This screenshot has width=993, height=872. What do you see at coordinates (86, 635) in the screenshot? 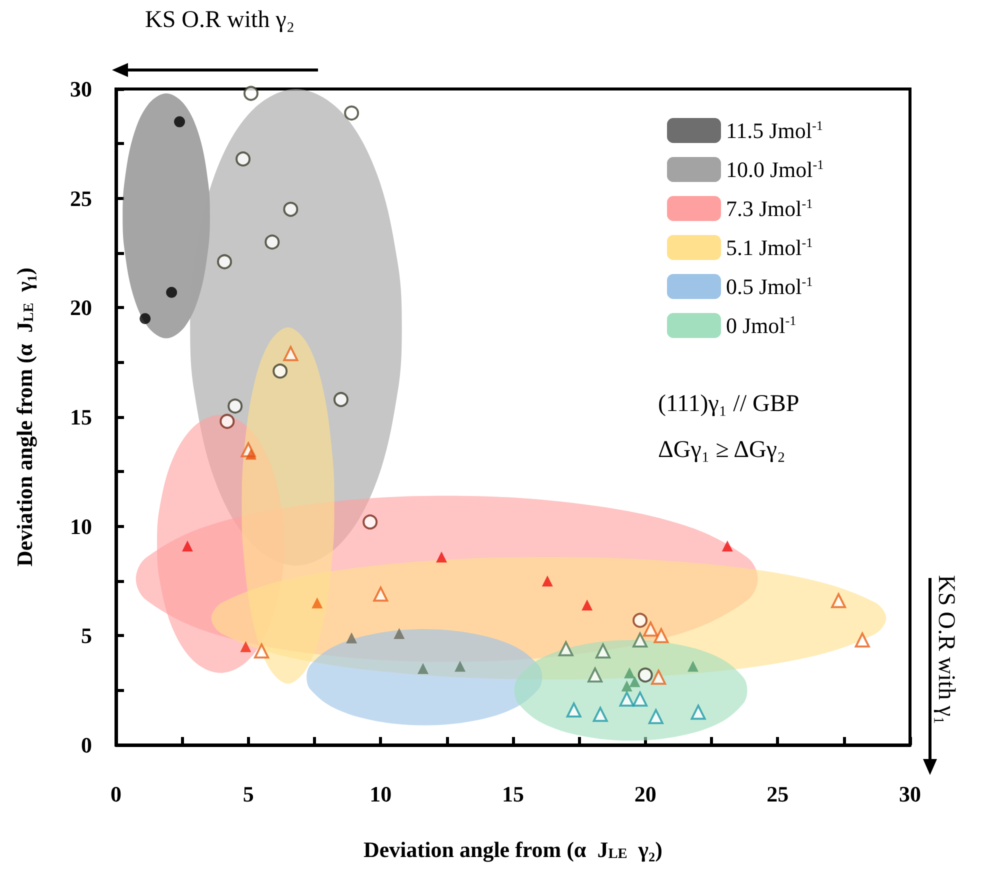
I see `y-tick-label: 5` at bounding box center [86, 635].